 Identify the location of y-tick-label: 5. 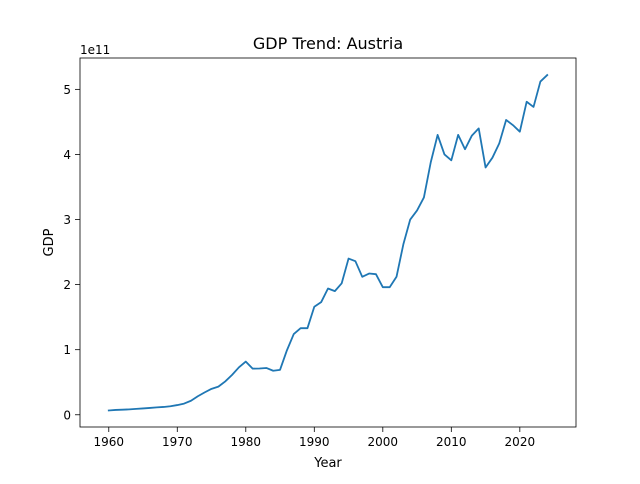
(67, 90).